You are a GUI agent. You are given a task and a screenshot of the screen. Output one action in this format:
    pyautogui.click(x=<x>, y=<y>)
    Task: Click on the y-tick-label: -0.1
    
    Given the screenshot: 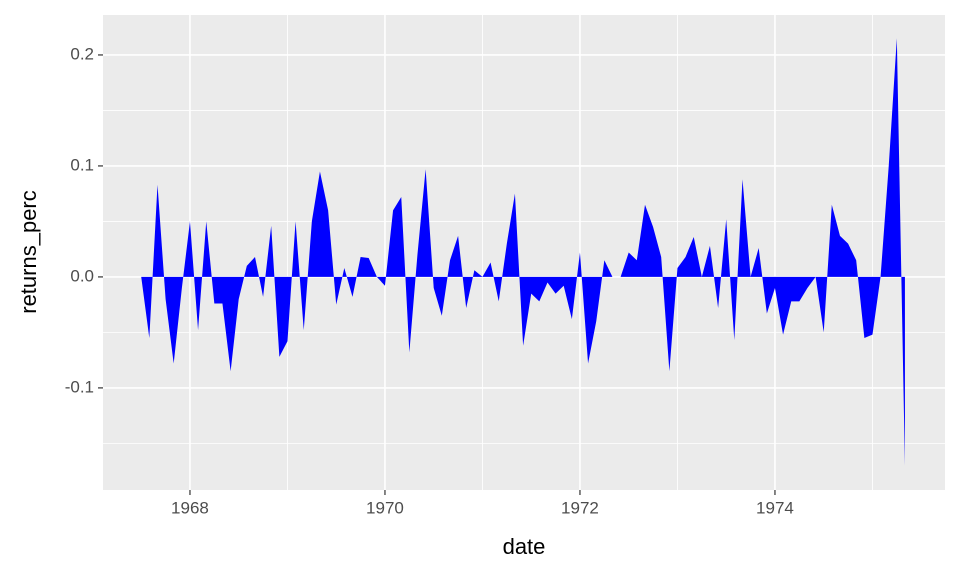 What is the action you would take?
    pyautogui.click(x=79, y=386)
    